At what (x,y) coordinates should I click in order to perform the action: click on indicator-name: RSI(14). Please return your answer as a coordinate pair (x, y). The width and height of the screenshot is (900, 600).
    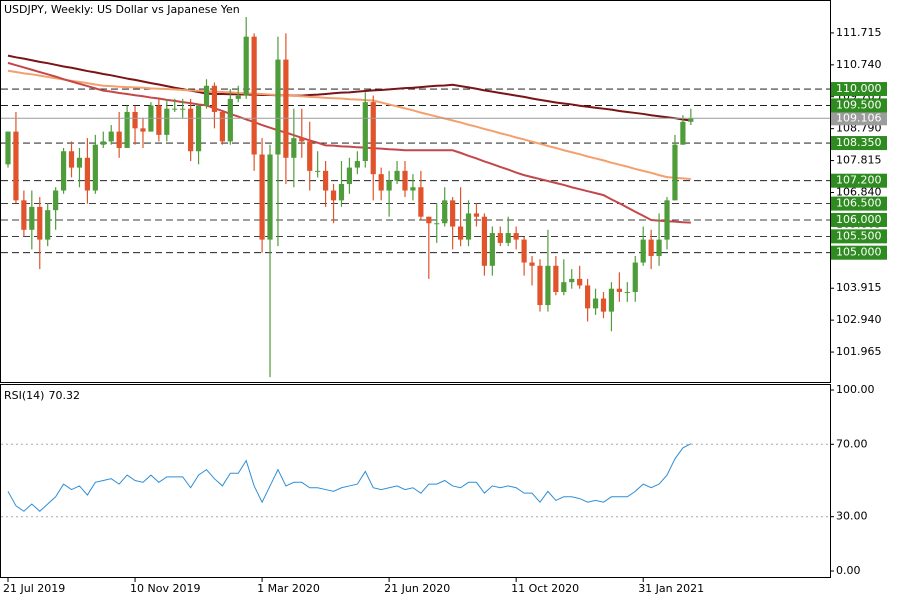
    Looking at the image, I should click on (24, 395).